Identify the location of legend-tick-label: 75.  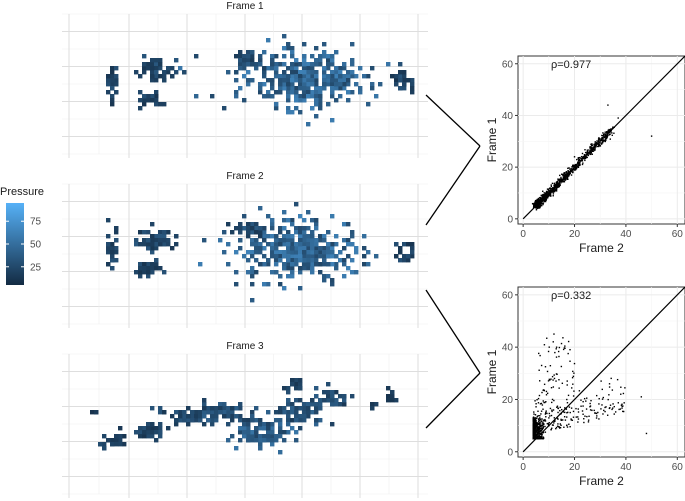
(36, 222).